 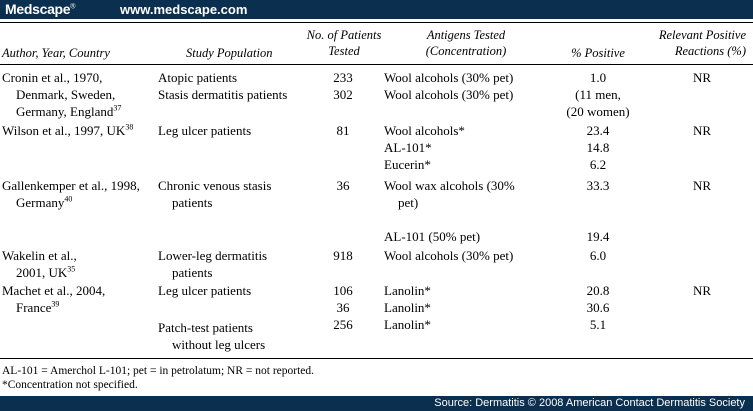 I want to click on header-bottom-rule, so click(x=376, y=64).